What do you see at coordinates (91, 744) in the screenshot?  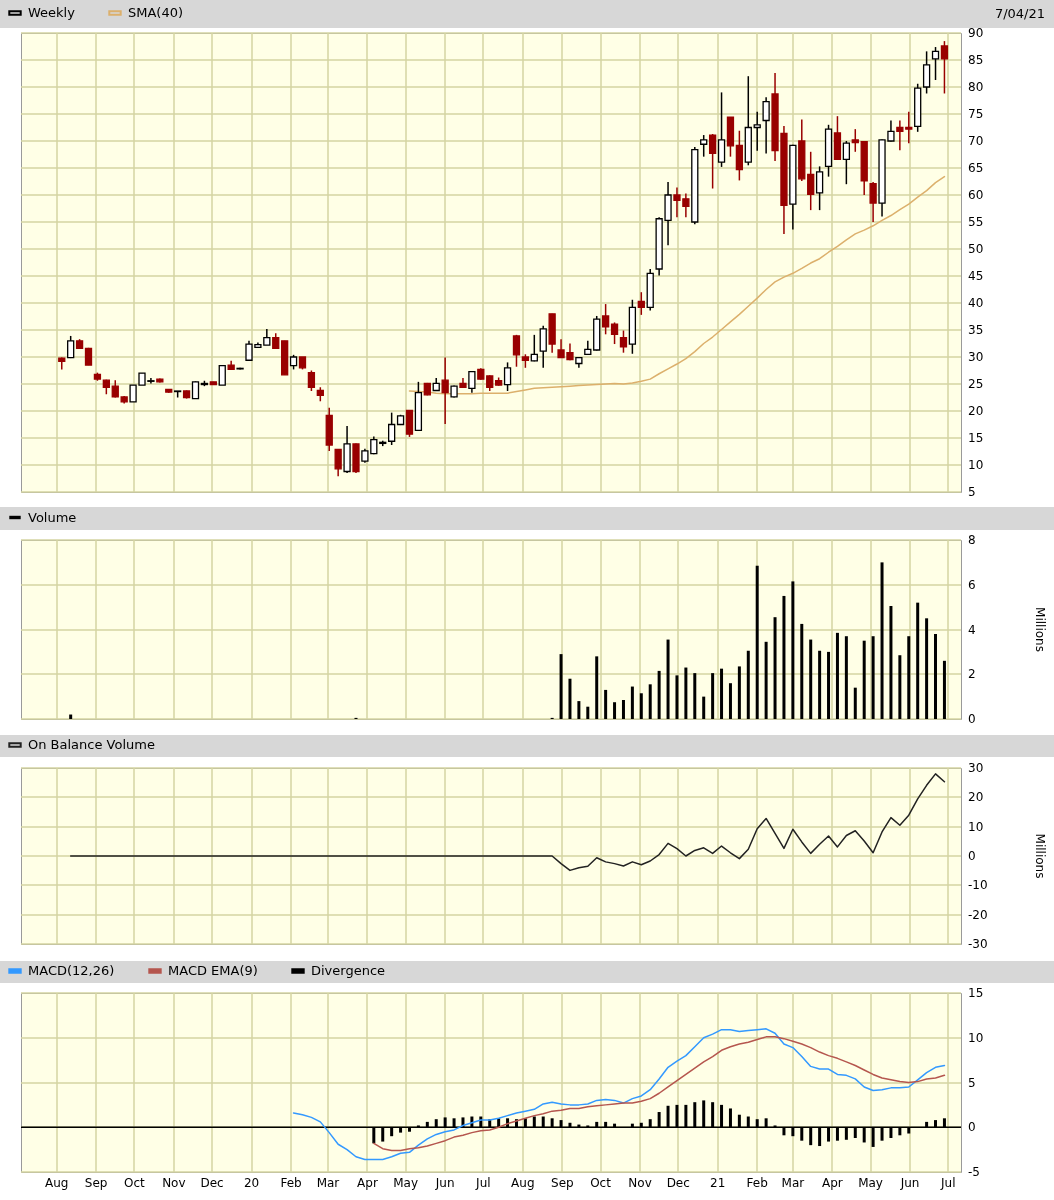 I see `legend-label: On Balance Volume` at bounding box center [91, 744].